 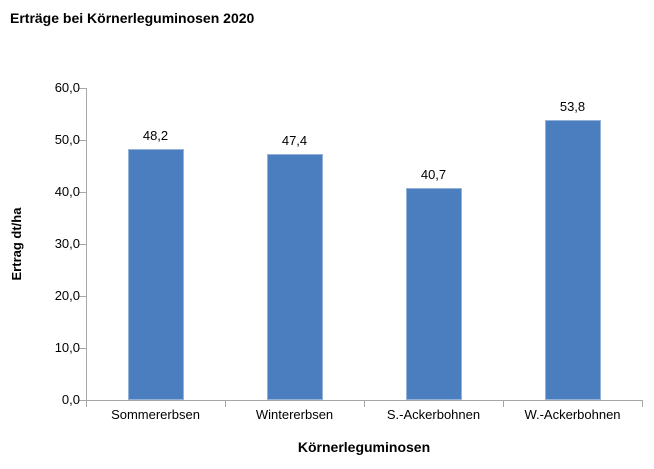 What do you see at coordinates (294, 414) in the screenshot?
I see `x-tick-label: Wintererbsen` at bounding box center [294, 414].